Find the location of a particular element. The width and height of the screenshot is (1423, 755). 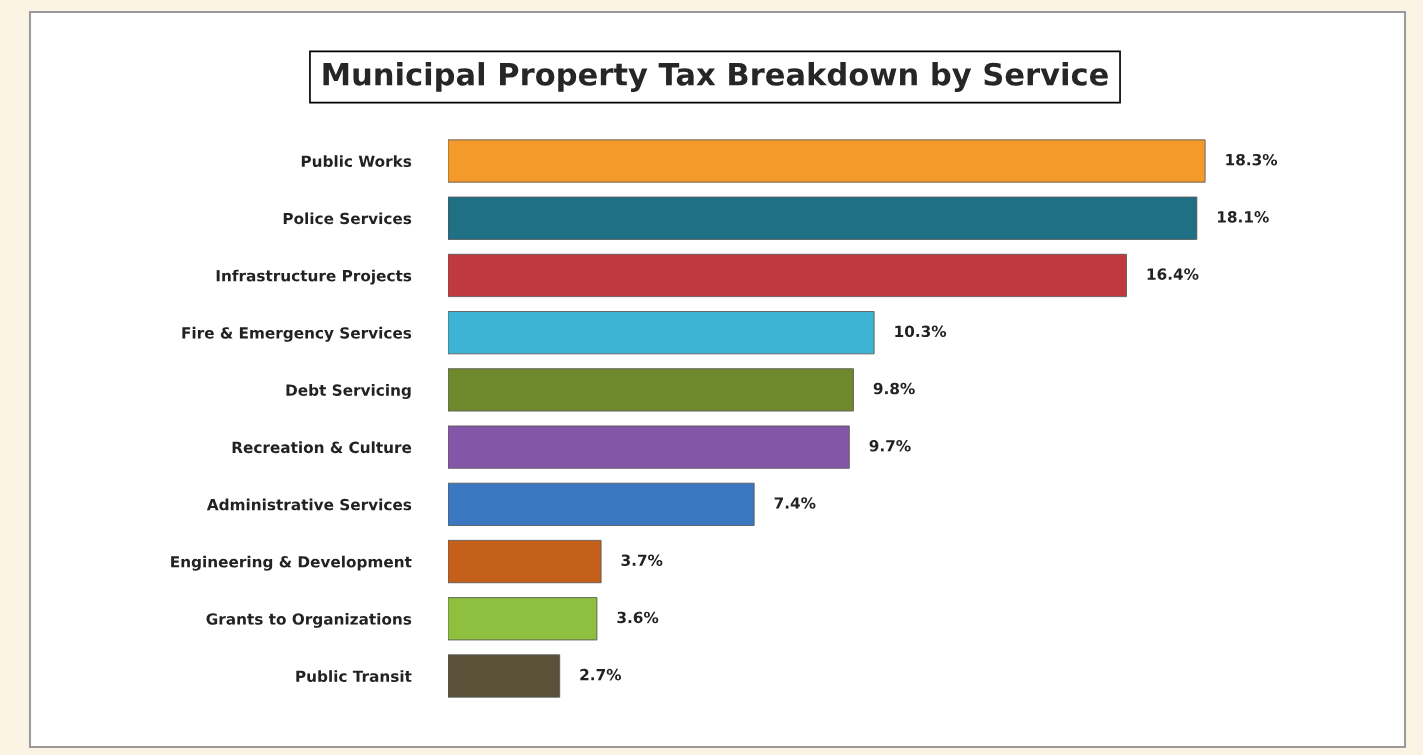

data-label: 3.6% is located at coordinates (638, 617).